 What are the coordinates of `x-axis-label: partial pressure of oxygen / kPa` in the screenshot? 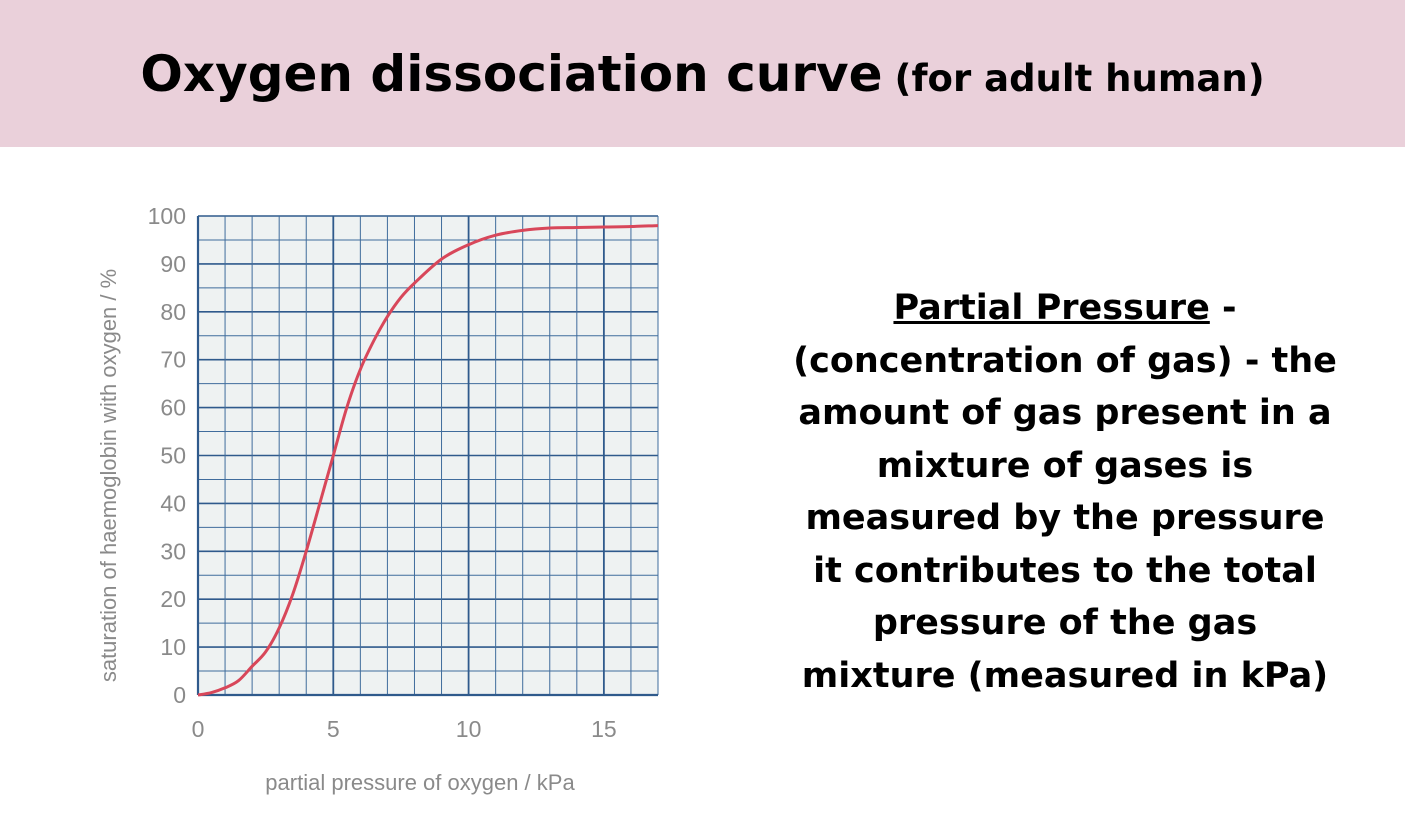 It's located at (420, 782).